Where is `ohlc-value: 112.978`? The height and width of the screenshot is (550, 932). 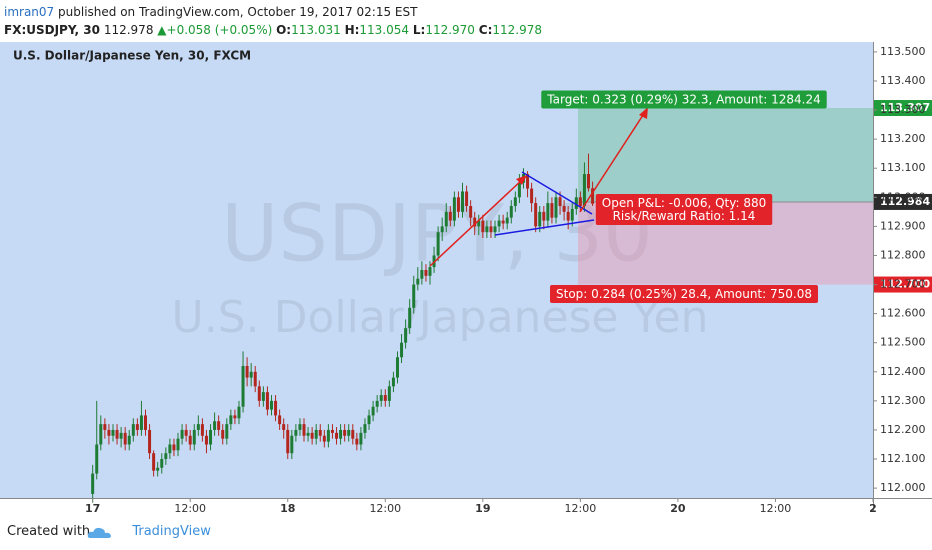 ohlc-value: 112.978 is located at coordinates (517, 30).